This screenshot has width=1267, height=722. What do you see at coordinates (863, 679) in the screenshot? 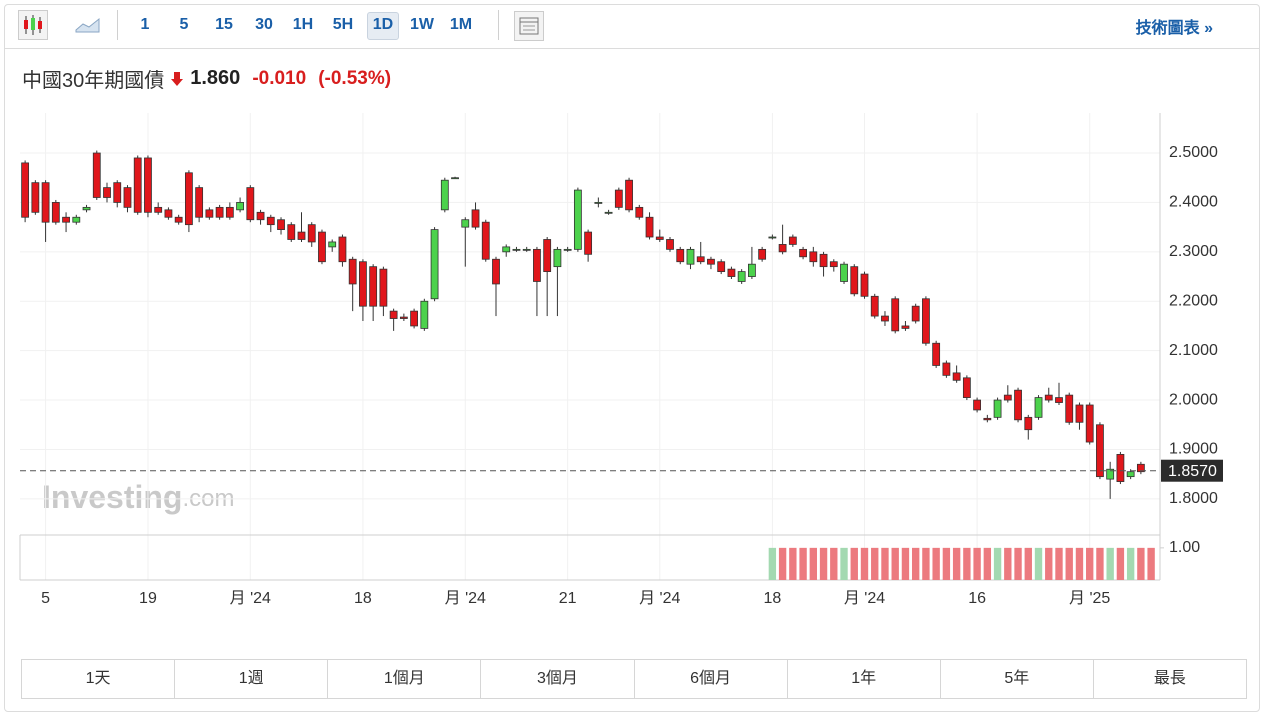
I see `range-button: 1年` at bounding box center [863, 679].